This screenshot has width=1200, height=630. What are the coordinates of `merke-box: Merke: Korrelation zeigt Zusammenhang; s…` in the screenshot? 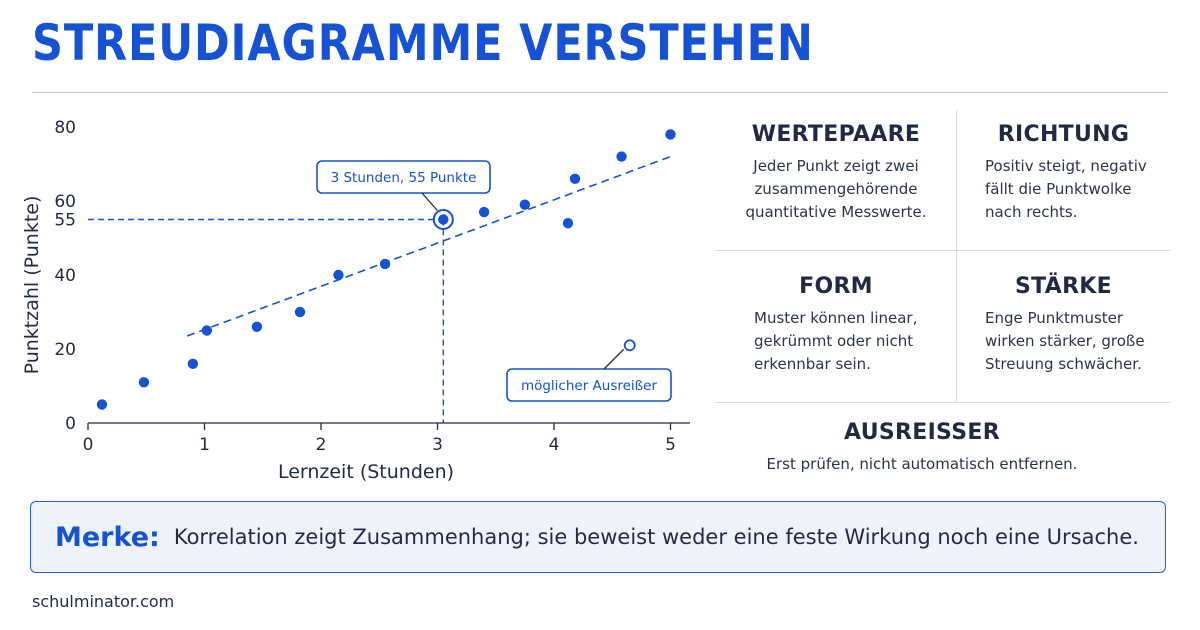 It's located at (598, 537).